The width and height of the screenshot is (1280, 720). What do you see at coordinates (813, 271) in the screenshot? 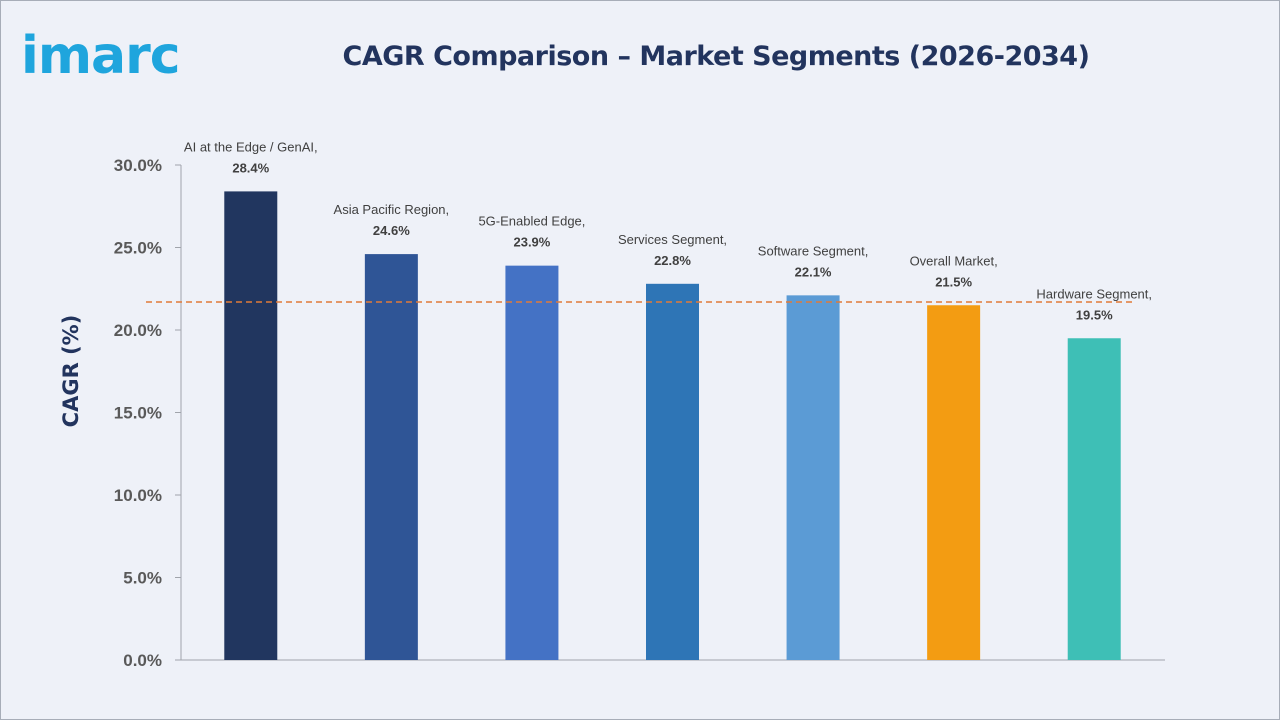
I see `bar-value-label: 22.1%` at bounding box center [813, 271].